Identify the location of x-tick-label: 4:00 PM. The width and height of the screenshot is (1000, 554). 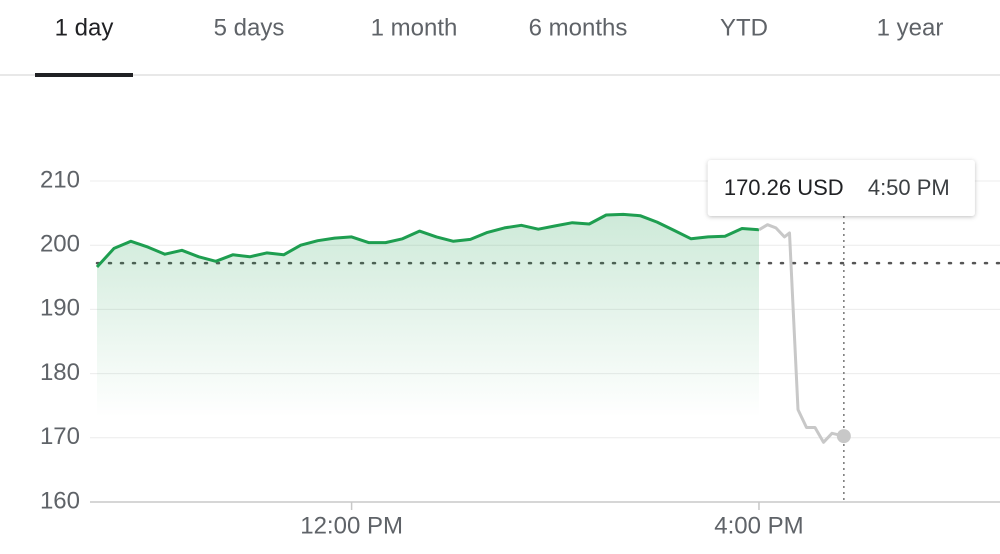
(758, 525).